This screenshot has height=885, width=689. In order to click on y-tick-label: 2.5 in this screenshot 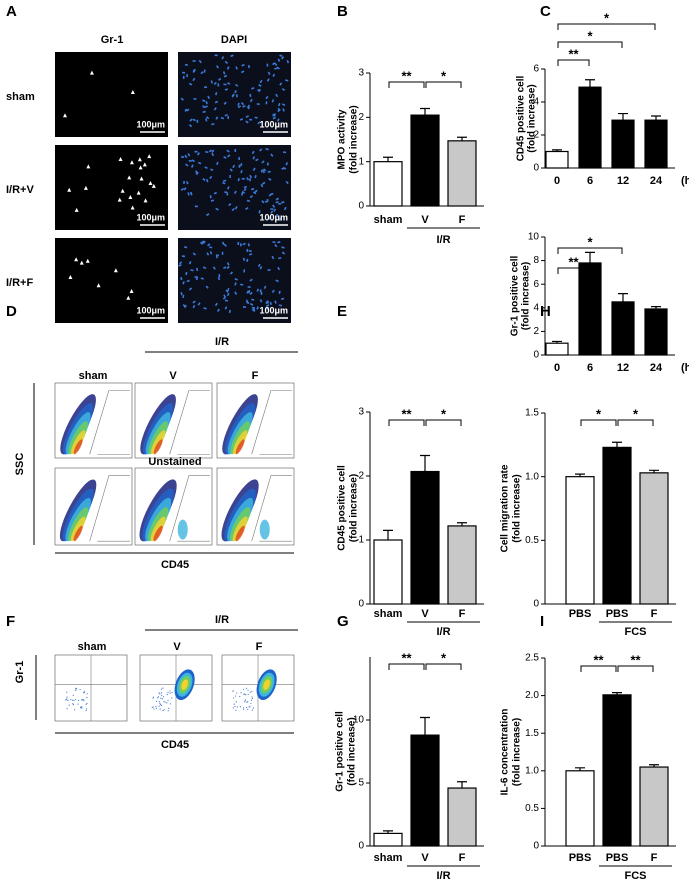, I will do `click(532, 658)`.